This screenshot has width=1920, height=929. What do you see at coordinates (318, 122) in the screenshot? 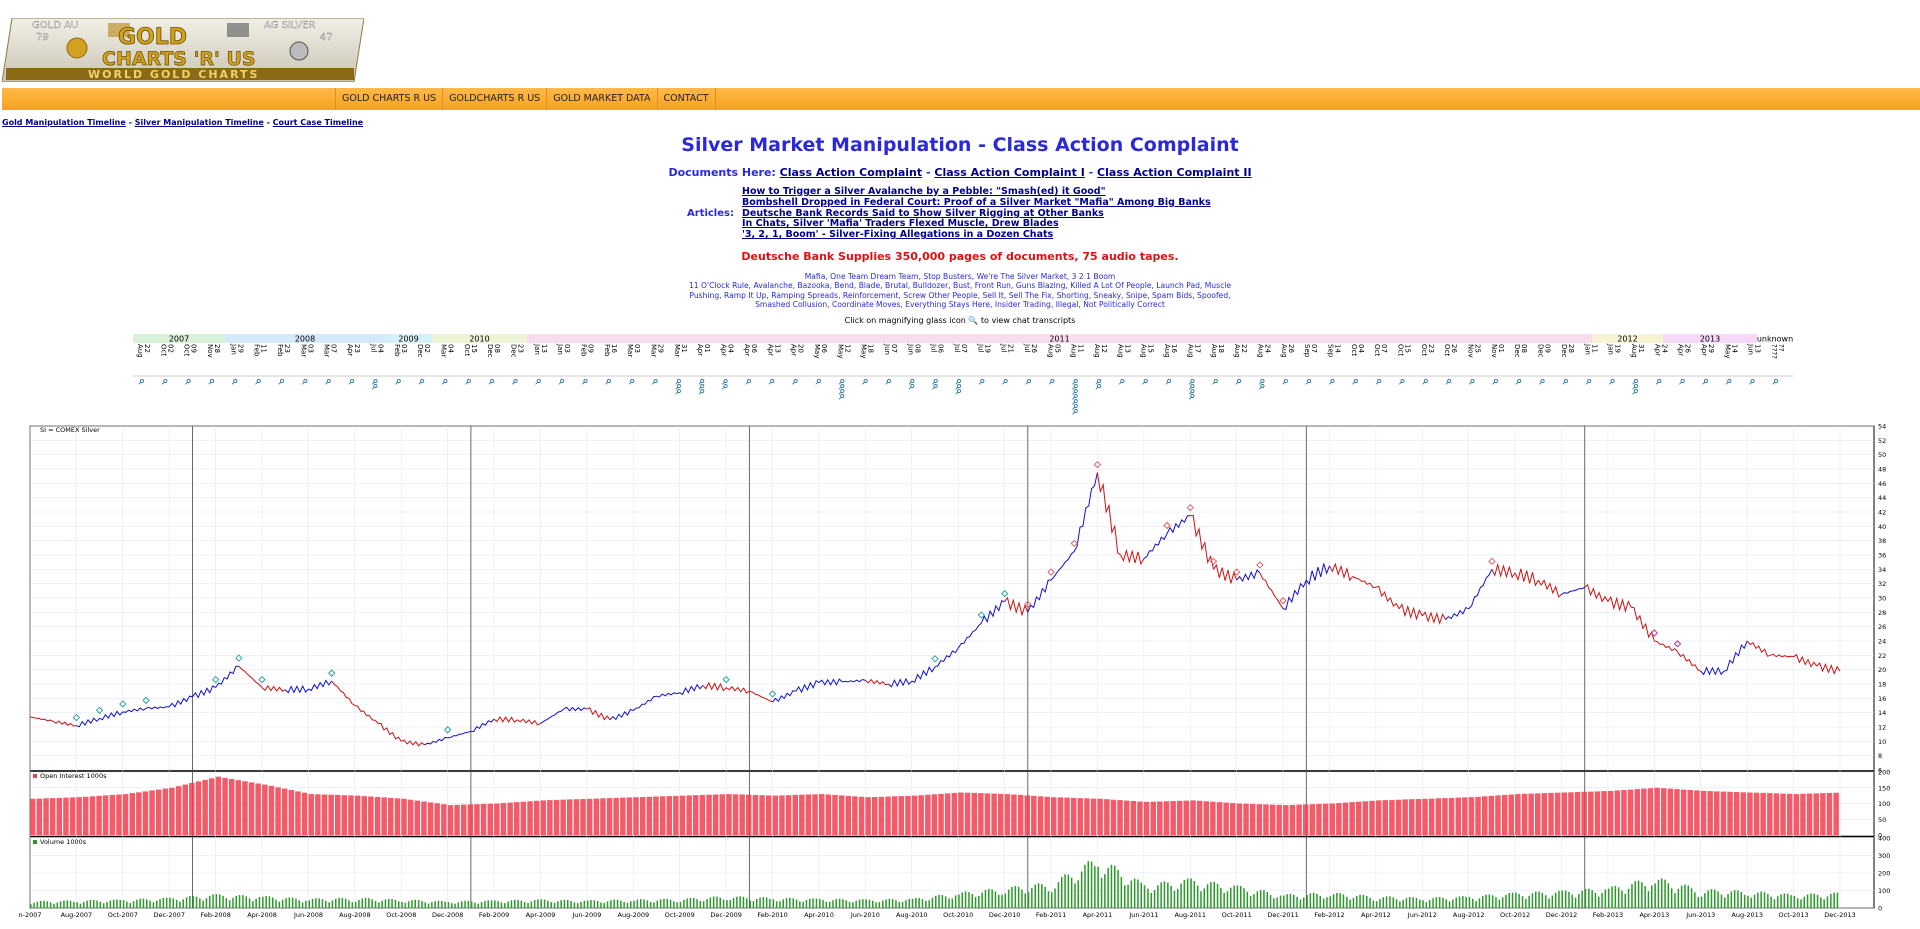
I see `court-case-timeline-link: Court Case Timeline` at bounding box center [318, 122].